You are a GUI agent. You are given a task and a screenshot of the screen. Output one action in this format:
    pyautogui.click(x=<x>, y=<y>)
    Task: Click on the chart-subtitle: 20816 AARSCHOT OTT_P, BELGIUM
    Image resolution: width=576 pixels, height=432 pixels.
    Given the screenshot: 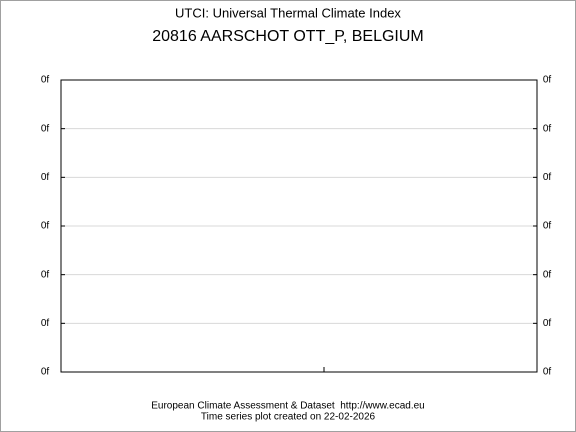 What is the action you would take?
    pyautogui.click(x=288, y=36)
    